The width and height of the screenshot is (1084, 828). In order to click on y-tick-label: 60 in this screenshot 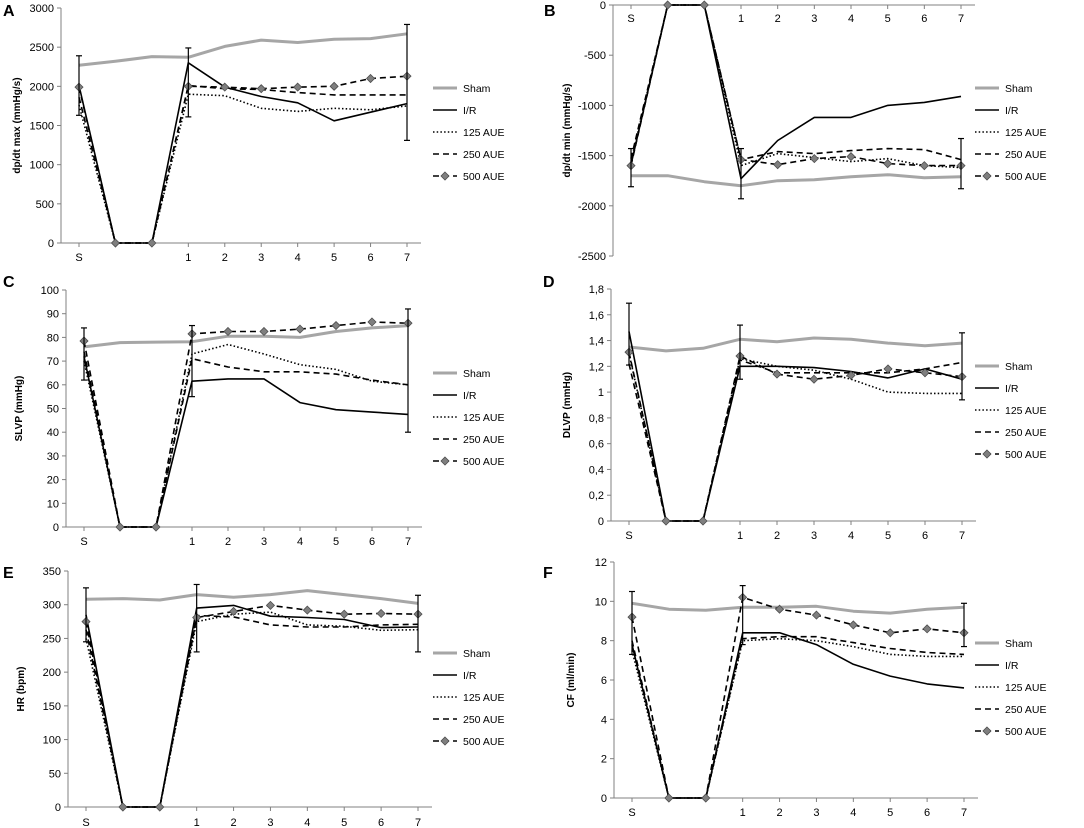, I will do `click(53, 386)`.